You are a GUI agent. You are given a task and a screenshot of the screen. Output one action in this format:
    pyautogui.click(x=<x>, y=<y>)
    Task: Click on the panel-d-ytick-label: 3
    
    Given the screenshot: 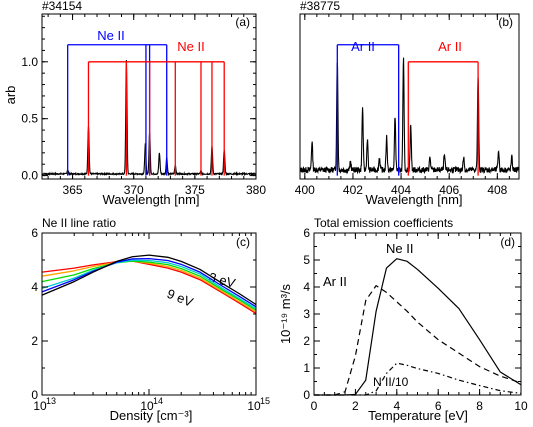 What is the action you would take?
    pyautogui.click(x=306, y=314)
    